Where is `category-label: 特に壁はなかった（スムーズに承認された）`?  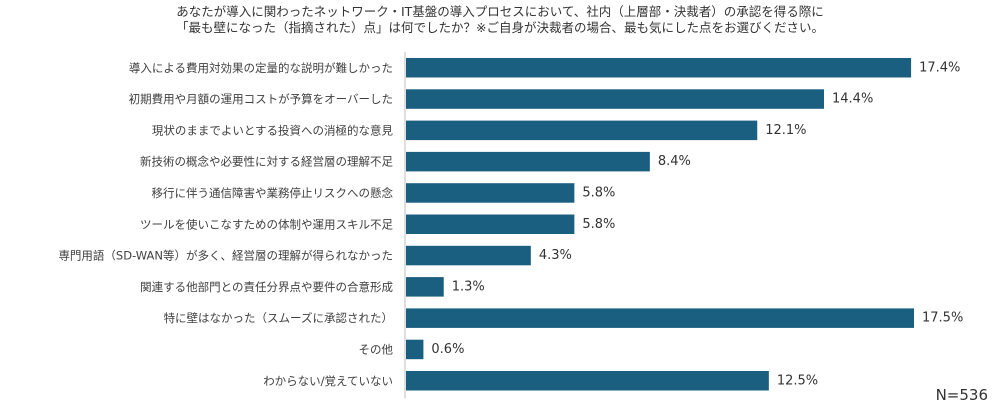
category-label: 特に壁はなかった（スムーズに承認された） is located at coordinates (278, 318).